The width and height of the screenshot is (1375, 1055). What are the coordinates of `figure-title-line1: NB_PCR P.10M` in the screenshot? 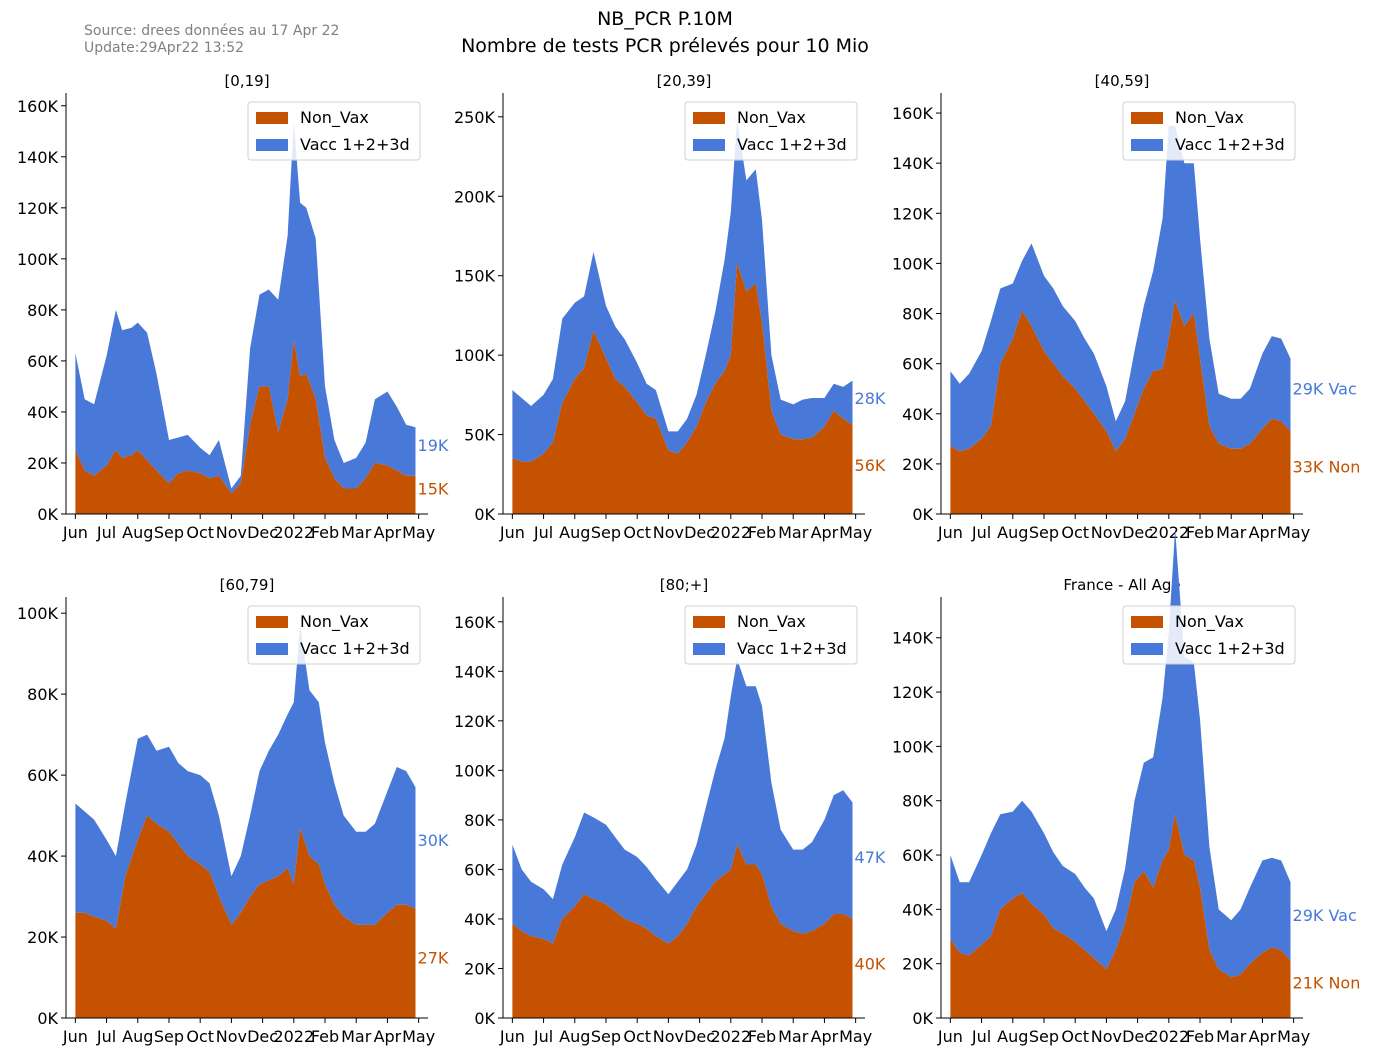 It's located at (665, 19).